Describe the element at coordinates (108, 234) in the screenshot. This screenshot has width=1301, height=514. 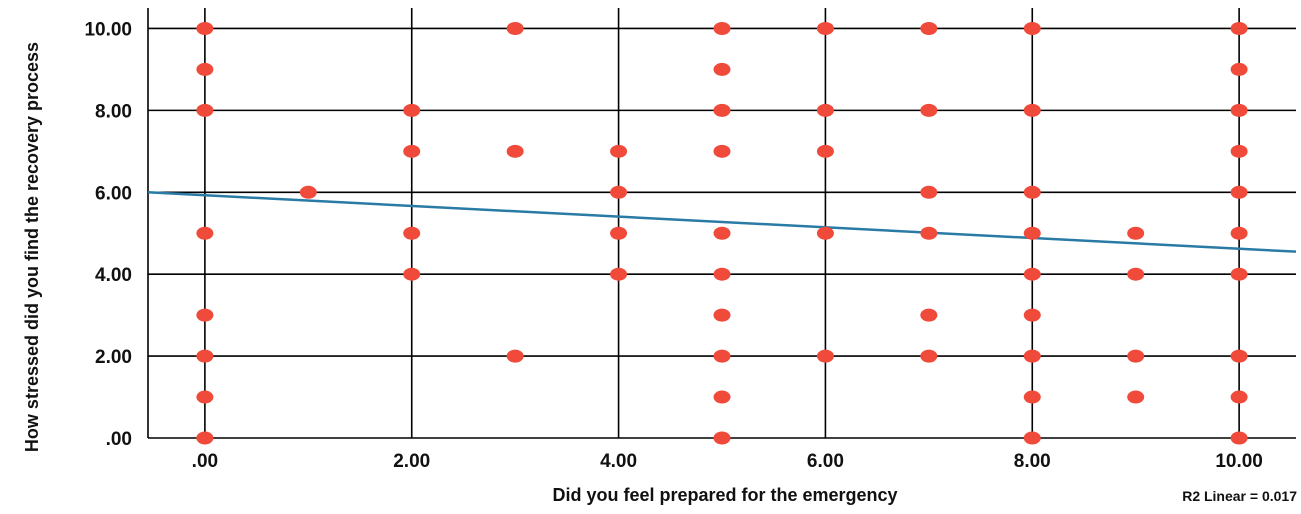
I see `y-tick-labels: .00 2.00 4.00 6.00 8.00 10.00` at that location.